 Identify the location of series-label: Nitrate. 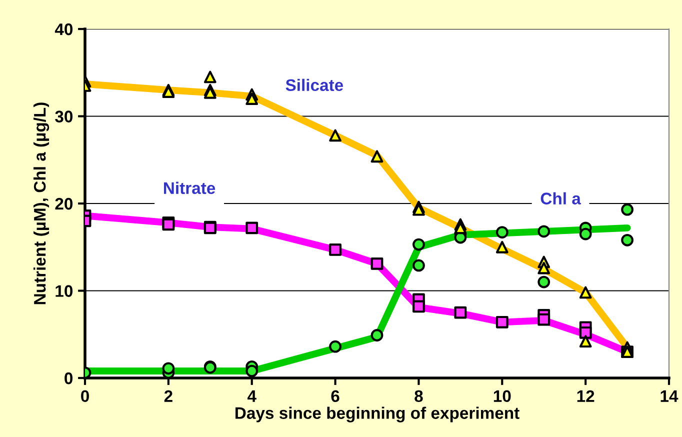
(190, 188).